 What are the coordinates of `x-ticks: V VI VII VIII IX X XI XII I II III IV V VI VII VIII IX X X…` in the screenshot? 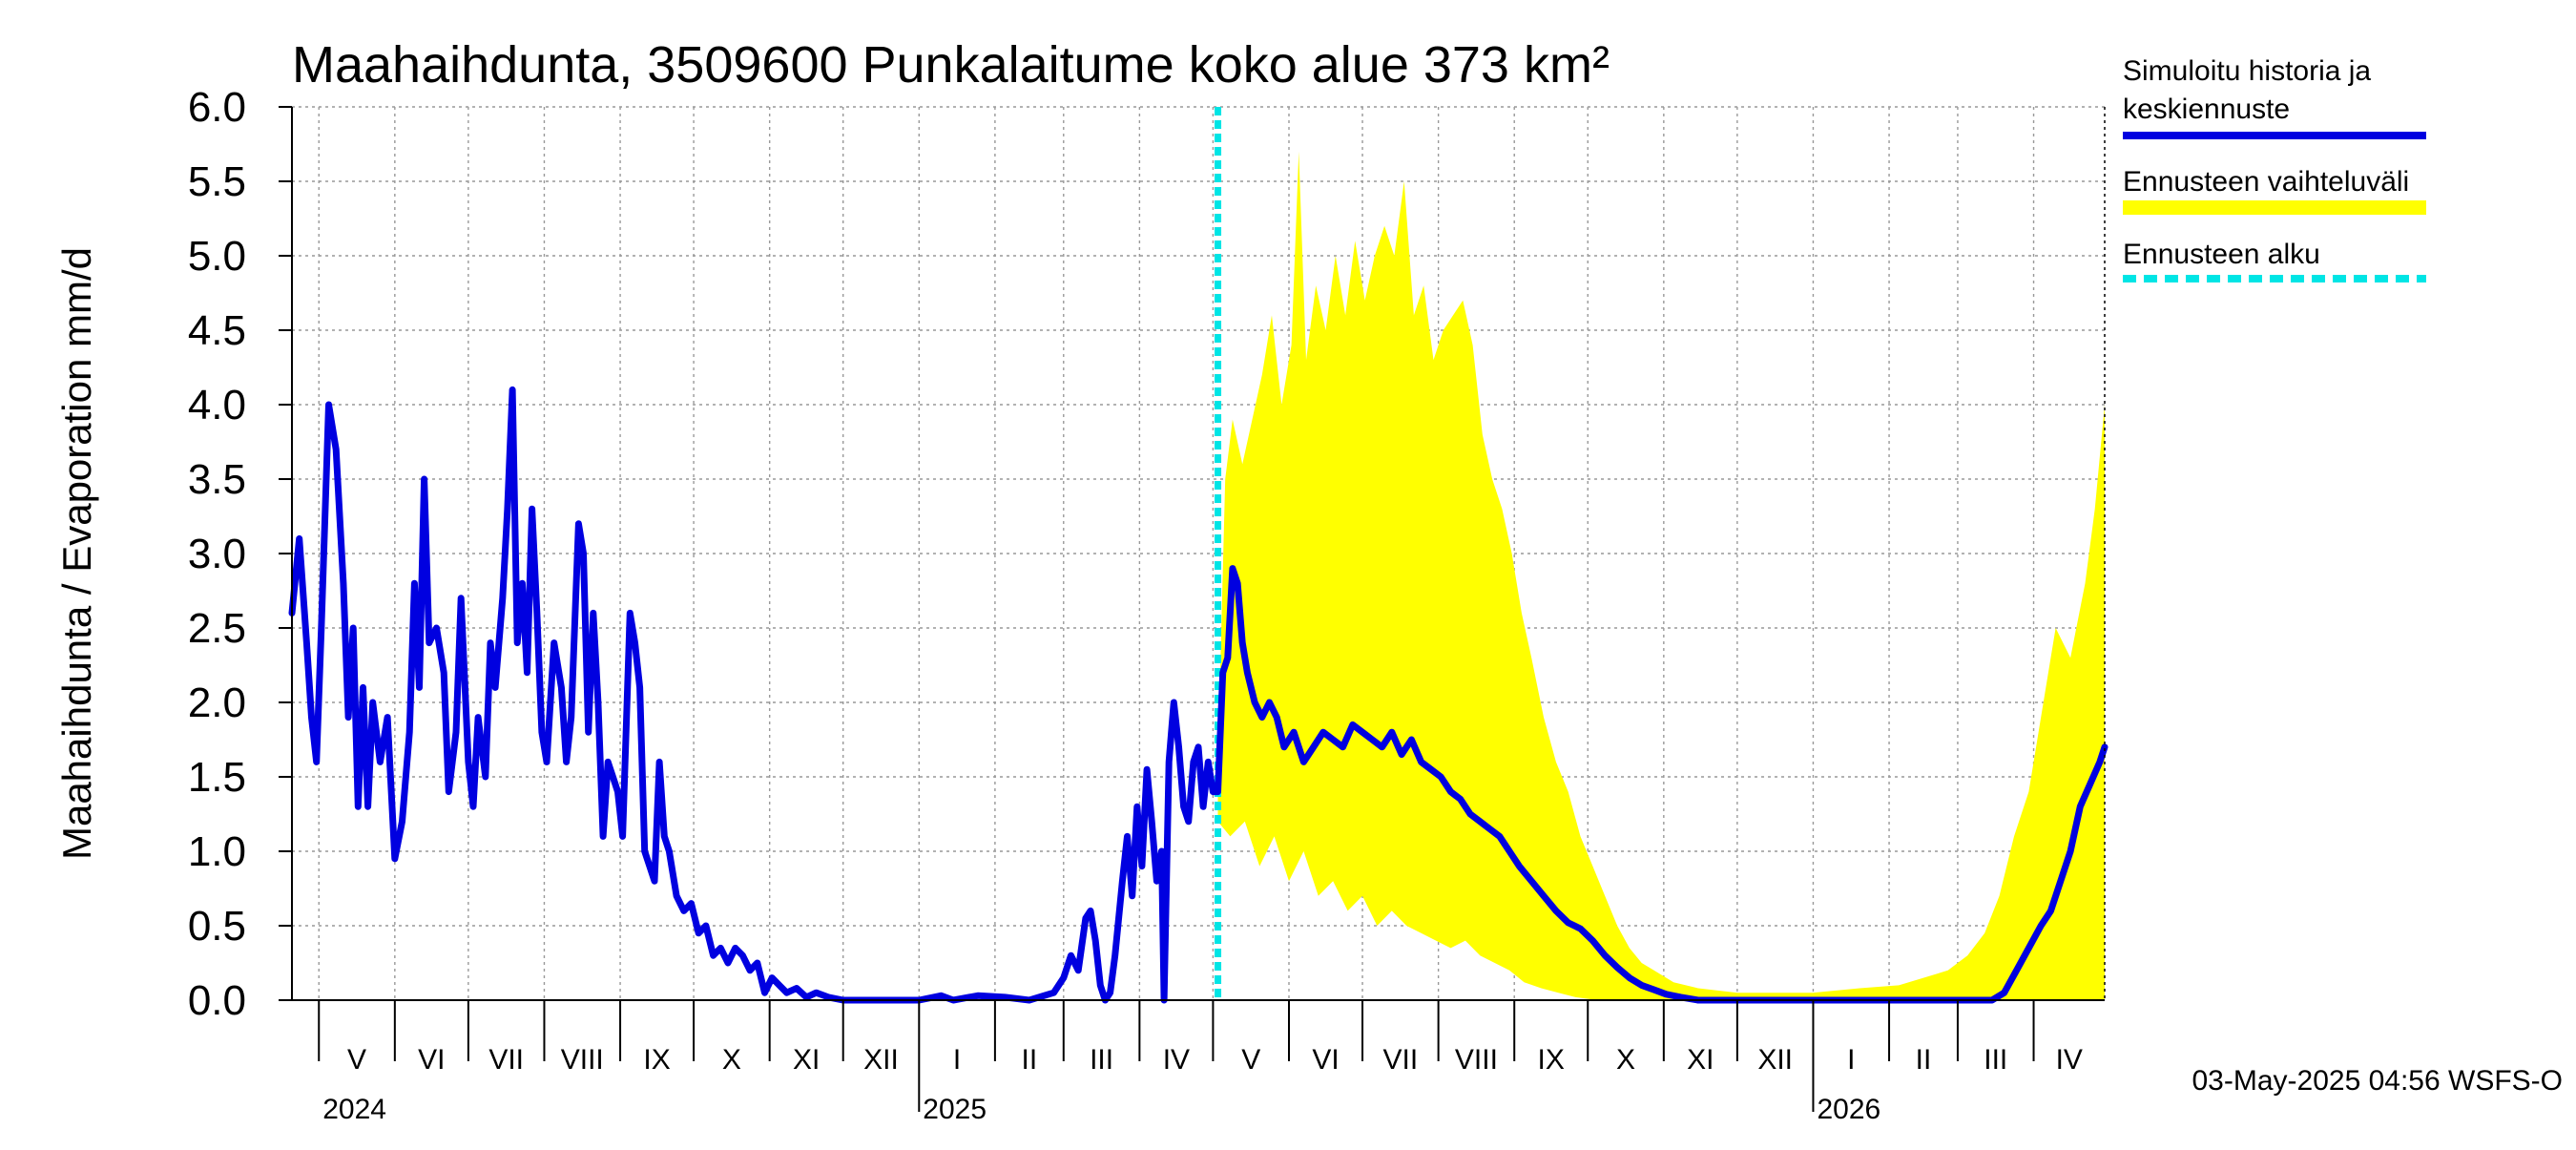 It's located at (1200, 1062).